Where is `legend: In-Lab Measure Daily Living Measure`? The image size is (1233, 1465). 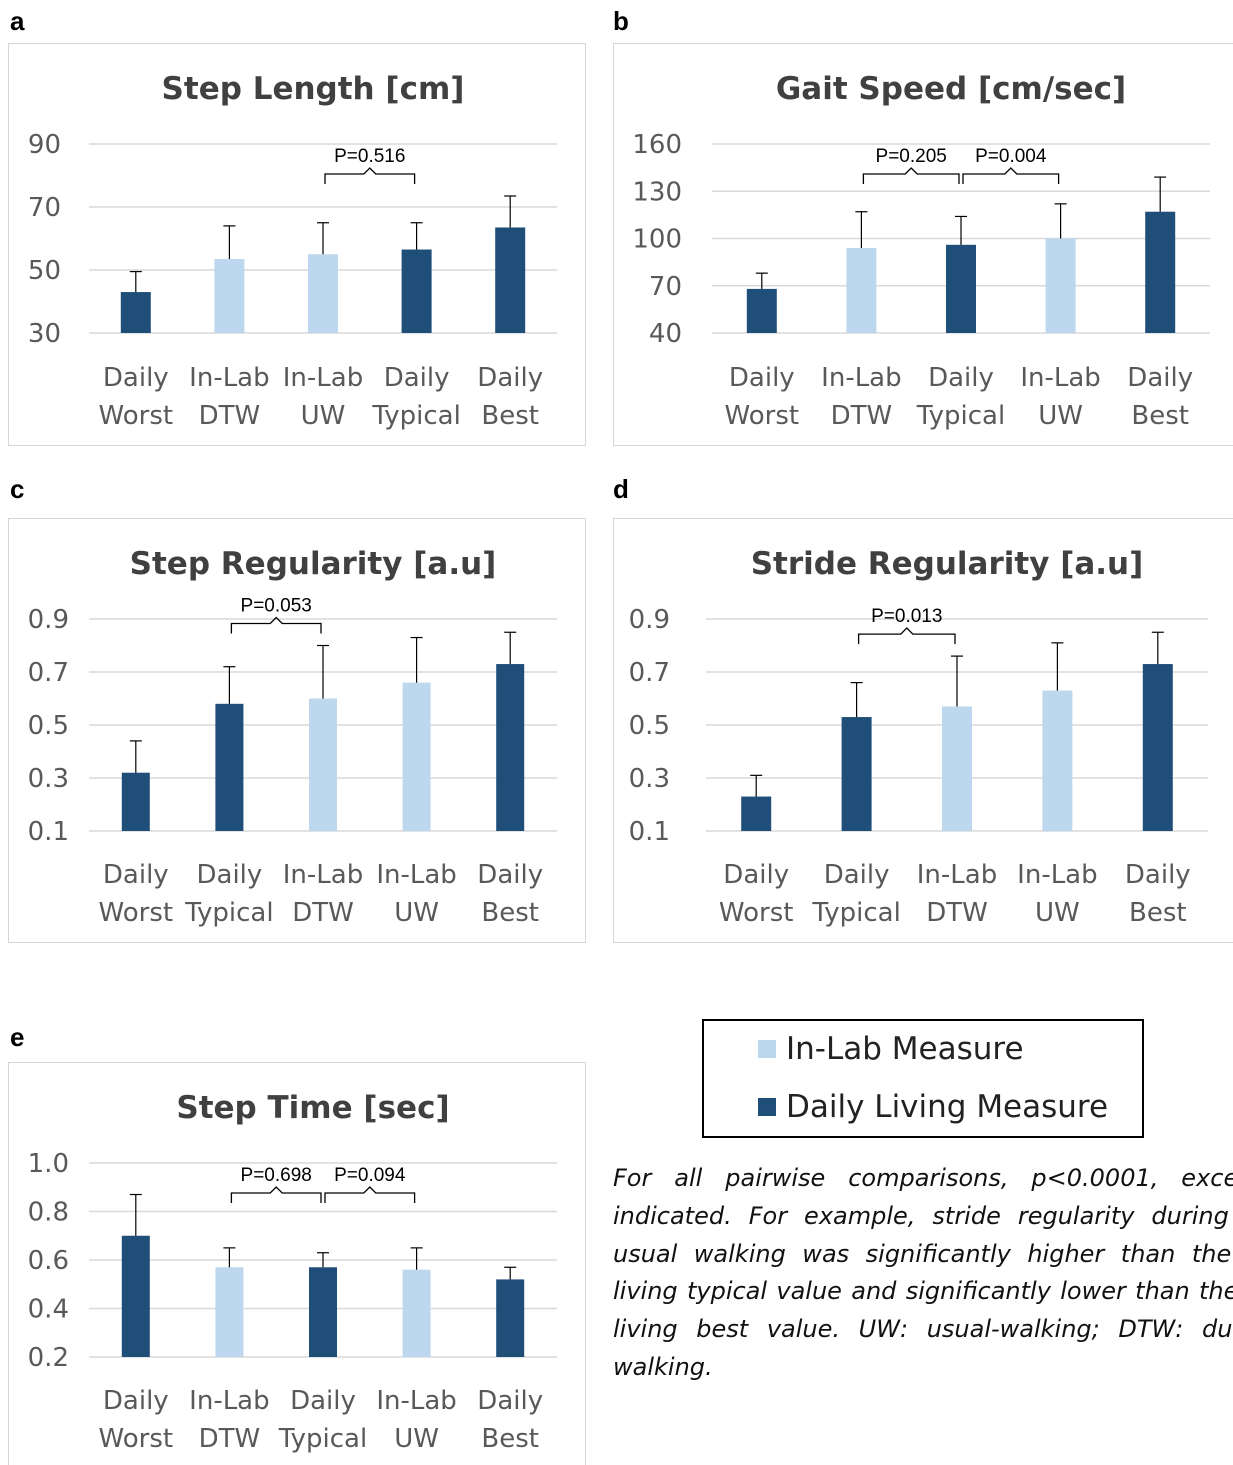 legend: In-Lab Measure Daily Living Measure is located at coordinates (923, 1078).